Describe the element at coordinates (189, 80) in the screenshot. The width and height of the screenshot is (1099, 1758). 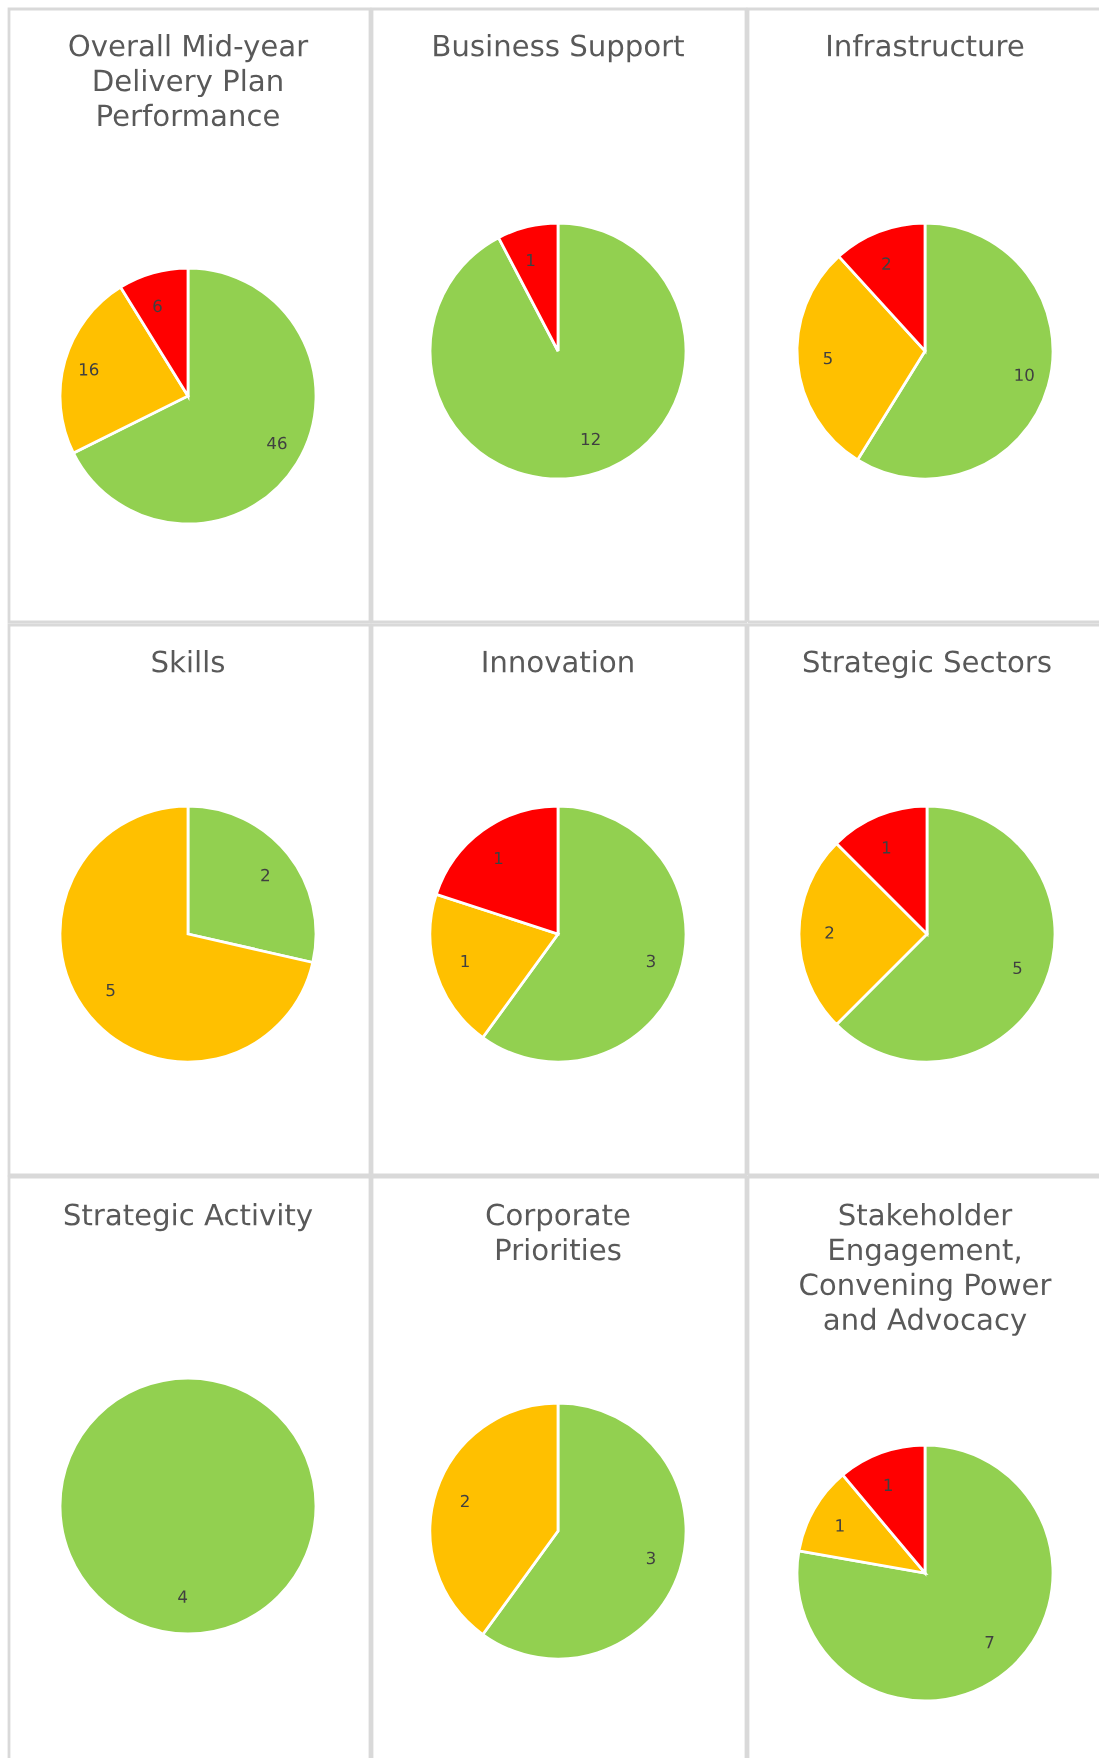
I see `chart-title: Overall Mid-year Delivery Plan Performance` at that location.